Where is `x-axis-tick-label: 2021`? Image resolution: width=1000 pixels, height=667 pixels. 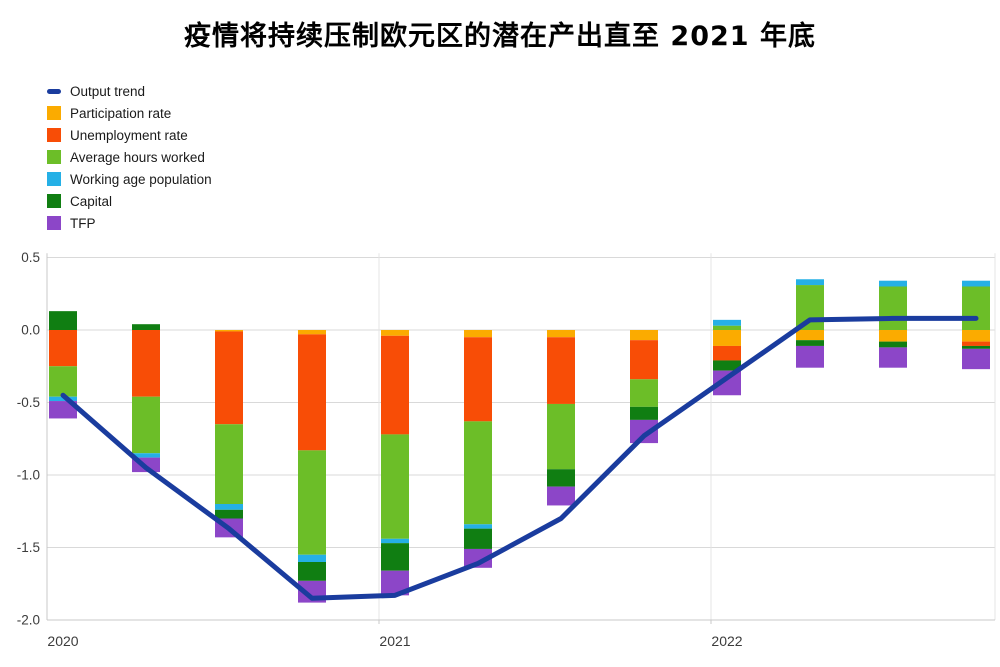
x-axis-tick-label: 2021 is located at coordinates (394, 641).